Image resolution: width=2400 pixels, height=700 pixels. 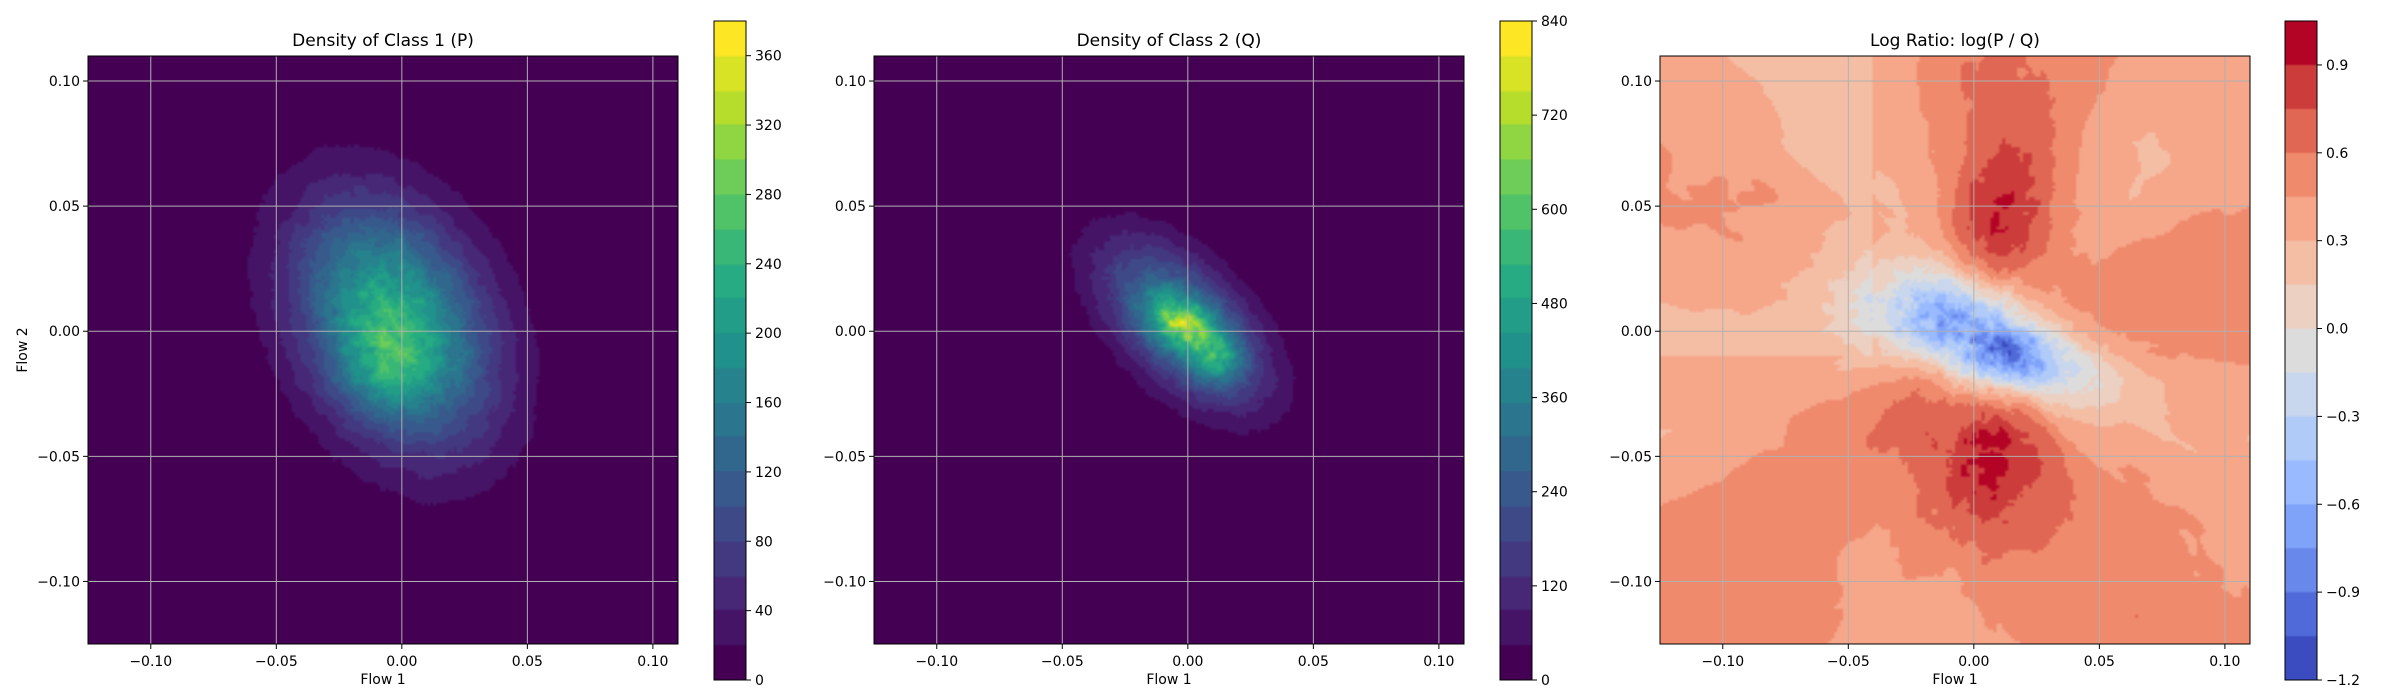 What do you see at coordinates (1554, 116) in the screenshot?
I see `colorbar-tick-label: 720` at bounding box center [1554, 116].